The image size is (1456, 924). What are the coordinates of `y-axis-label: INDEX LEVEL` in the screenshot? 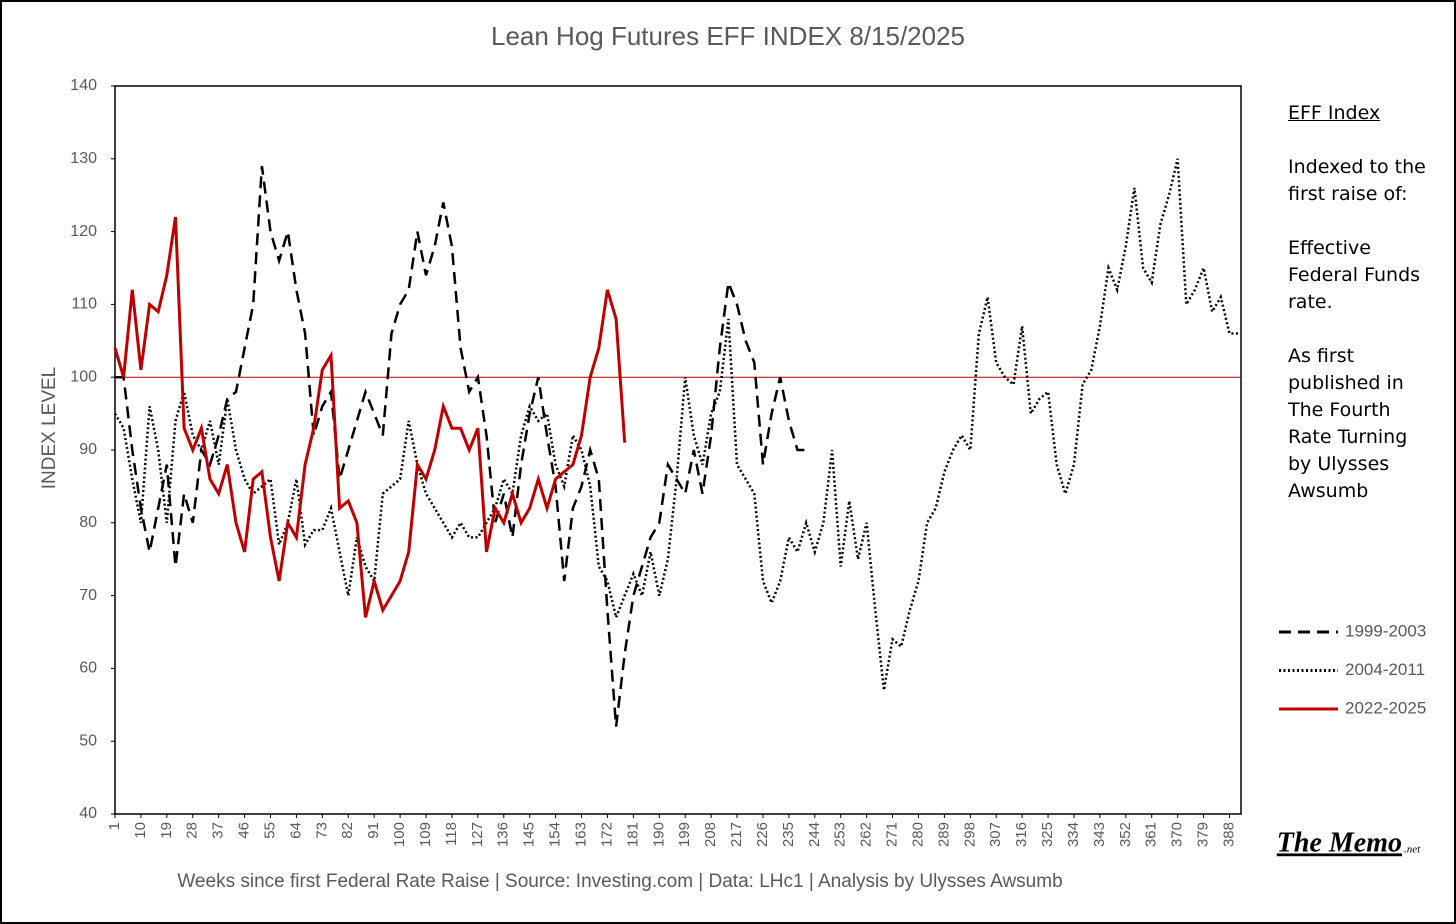 It's located at (49, 428).